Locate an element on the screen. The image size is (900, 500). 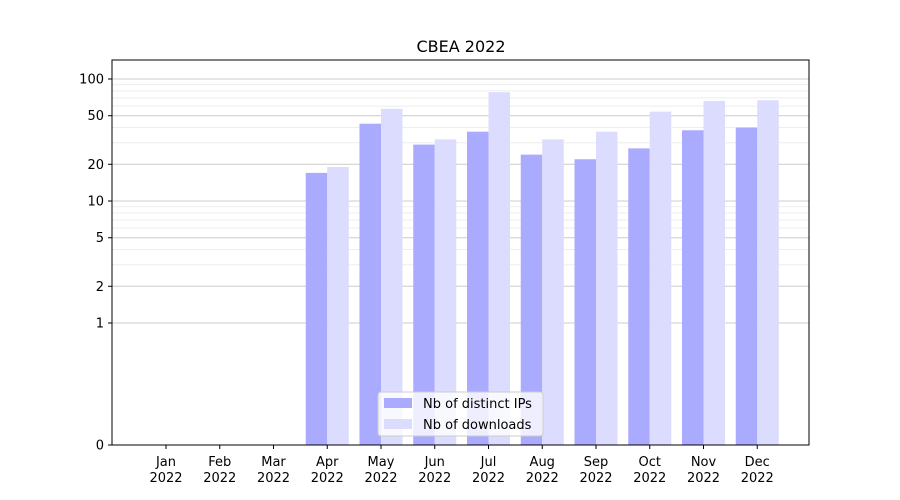
bar-distinct-ips-jul is located at coordinates (478, 288).